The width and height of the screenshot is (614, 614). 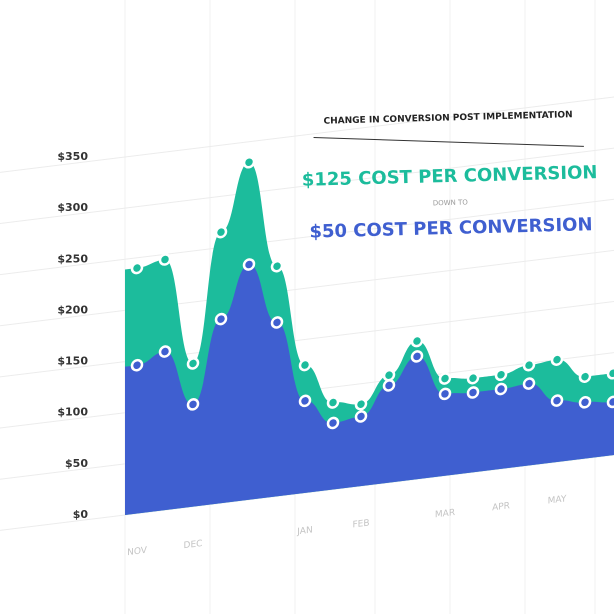 What do you see at coordinates (72, 207) in the screenshot?
I see `y-tick-label: $300` at bounding box center [72, 207].